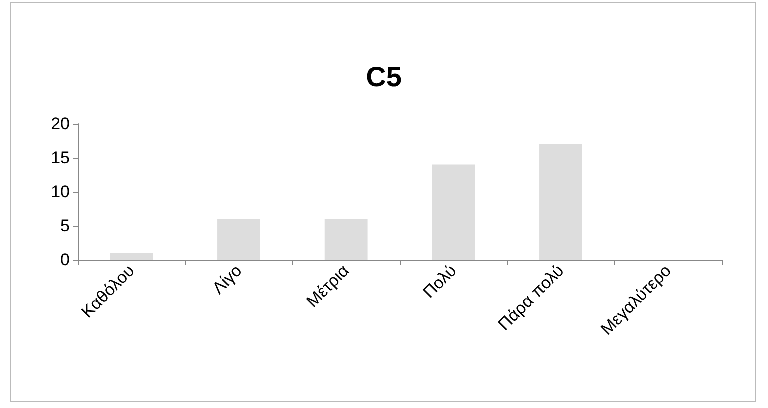 Image resolution: width=768 pixels, height=408 pixels. I want to click on y-tick-label: 10, so click(60, 192).